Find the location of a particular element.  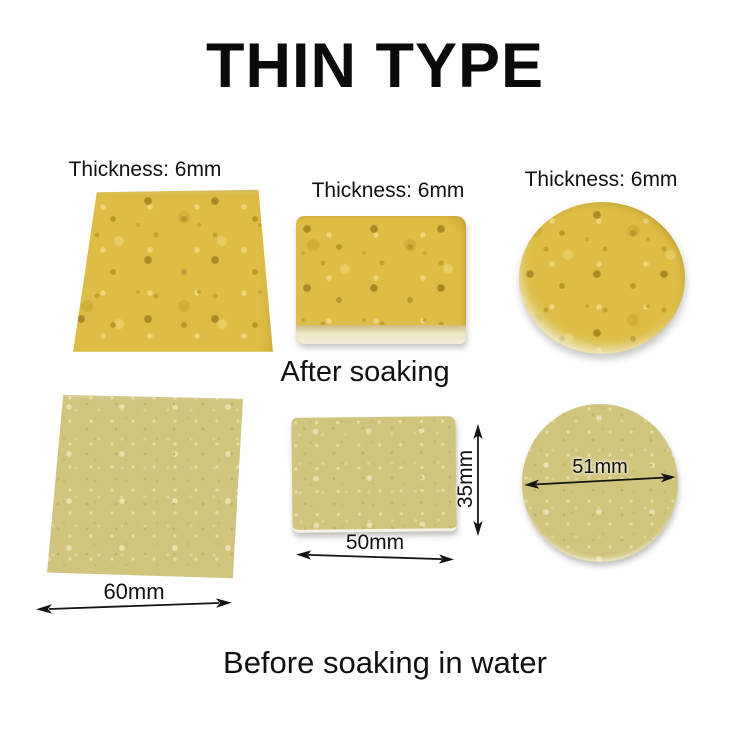

before-soaking-caption: Before soaking in water is located at coordinates (385, 662).